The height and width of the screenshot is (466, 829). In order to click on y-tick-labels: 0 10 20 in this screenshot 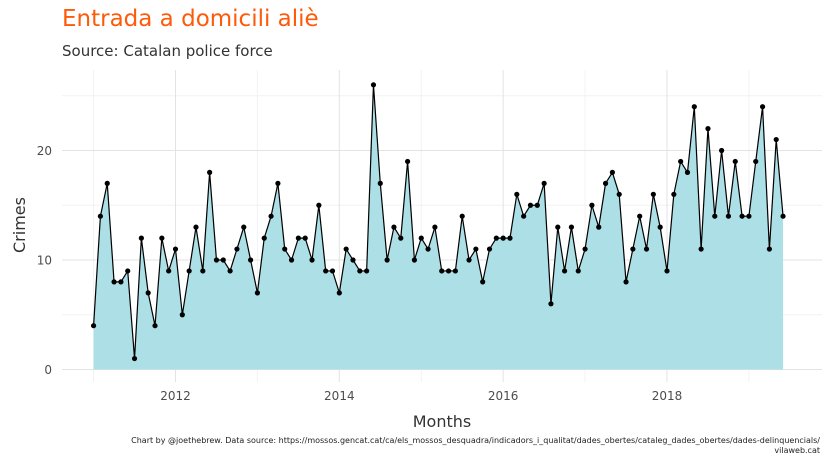, I will do `click(44, 260)`.